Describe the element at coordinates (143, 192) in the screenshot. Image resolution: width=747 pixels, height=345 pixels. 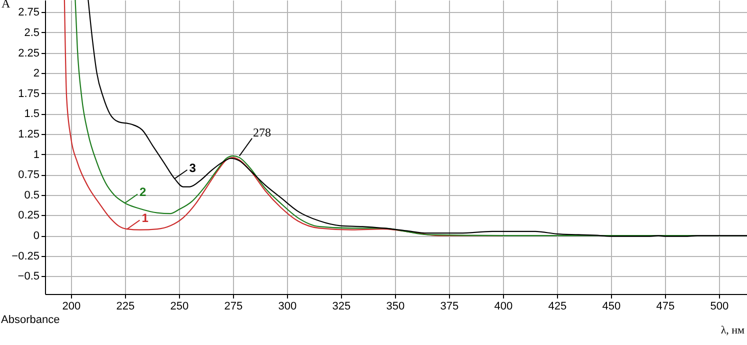
I see `legend-label: 2` at that location.